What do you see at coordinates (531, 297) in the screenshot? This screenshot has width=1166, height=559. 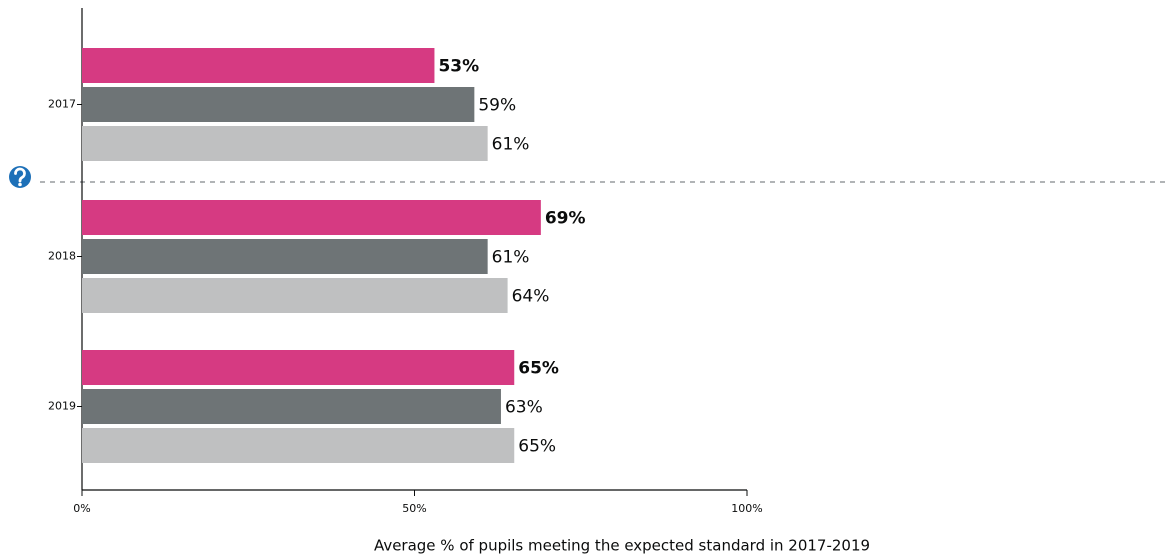 I see `value-label: 64%` at bounding box center [531, 297].